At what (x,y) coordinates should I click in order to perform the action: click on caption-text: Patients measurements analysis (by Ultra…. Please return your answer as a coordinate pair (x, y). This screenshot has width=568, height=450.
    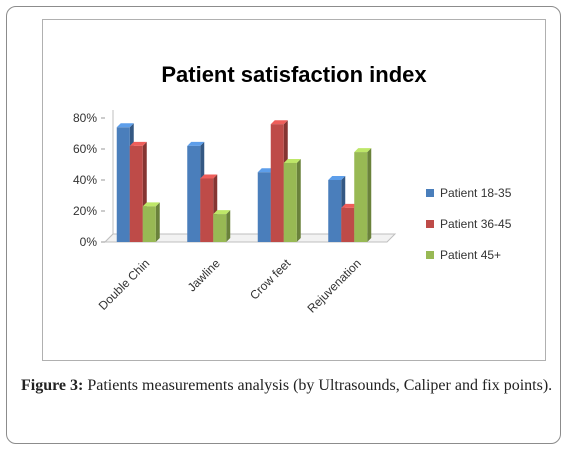
    Looking at the image, I should click on (318, 385).